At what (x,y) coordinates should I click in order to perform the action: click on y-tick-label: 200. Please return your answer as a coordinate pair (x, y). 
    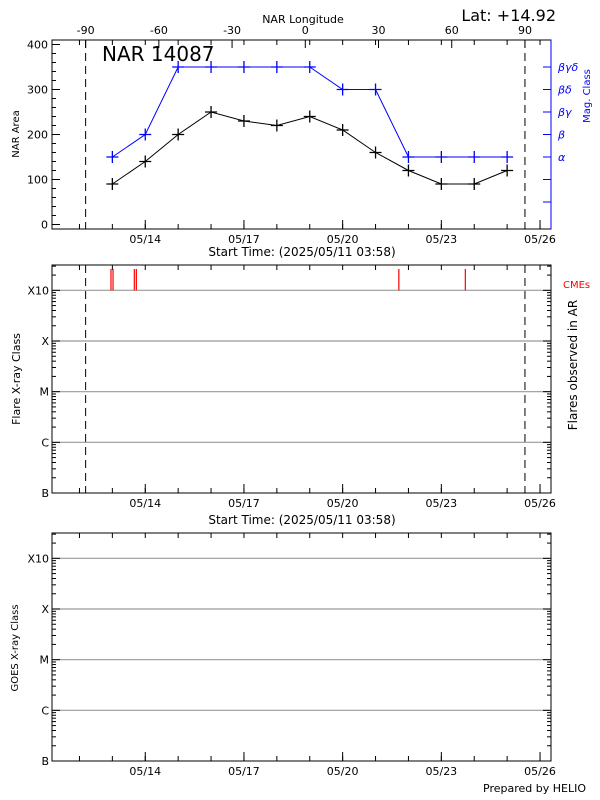
    Looking at the image, I should click on (37, 135).